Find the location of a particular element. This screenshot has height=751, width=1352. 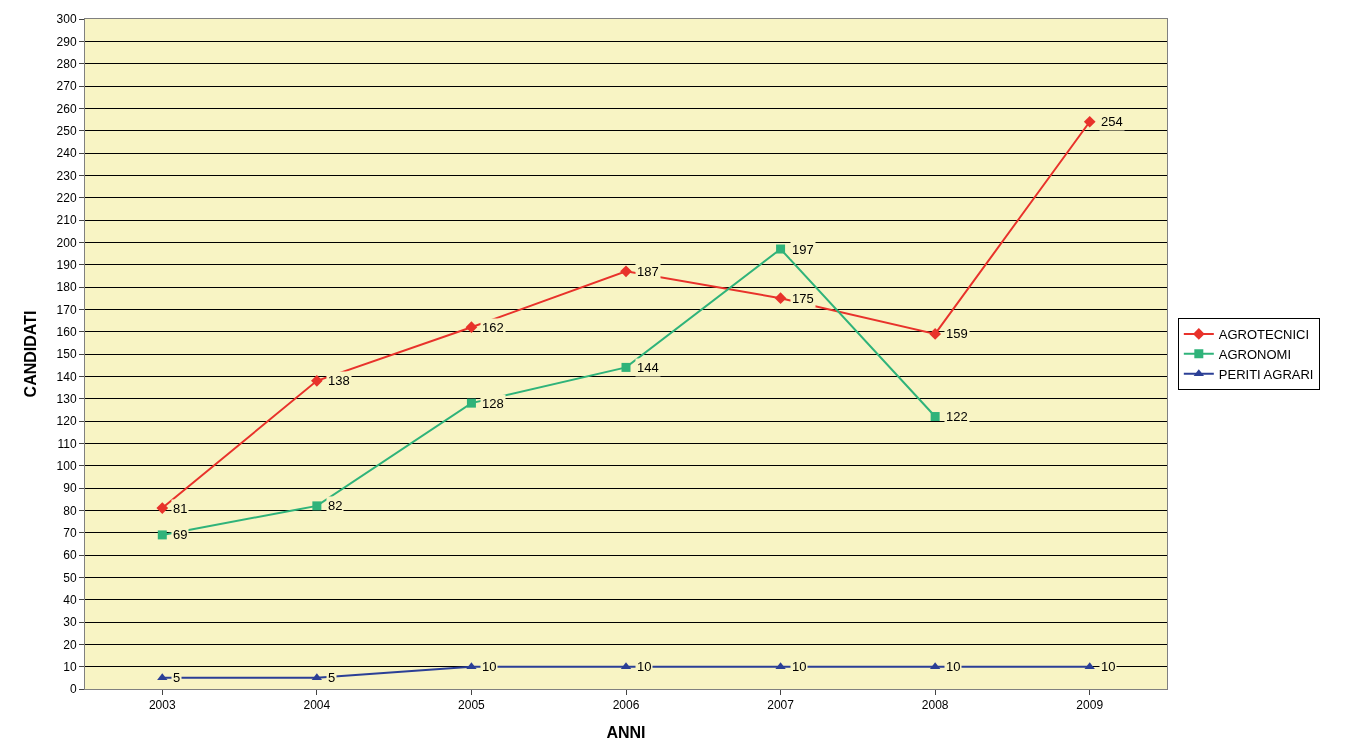

data-label: 138 is located at coordinates (339, 380).